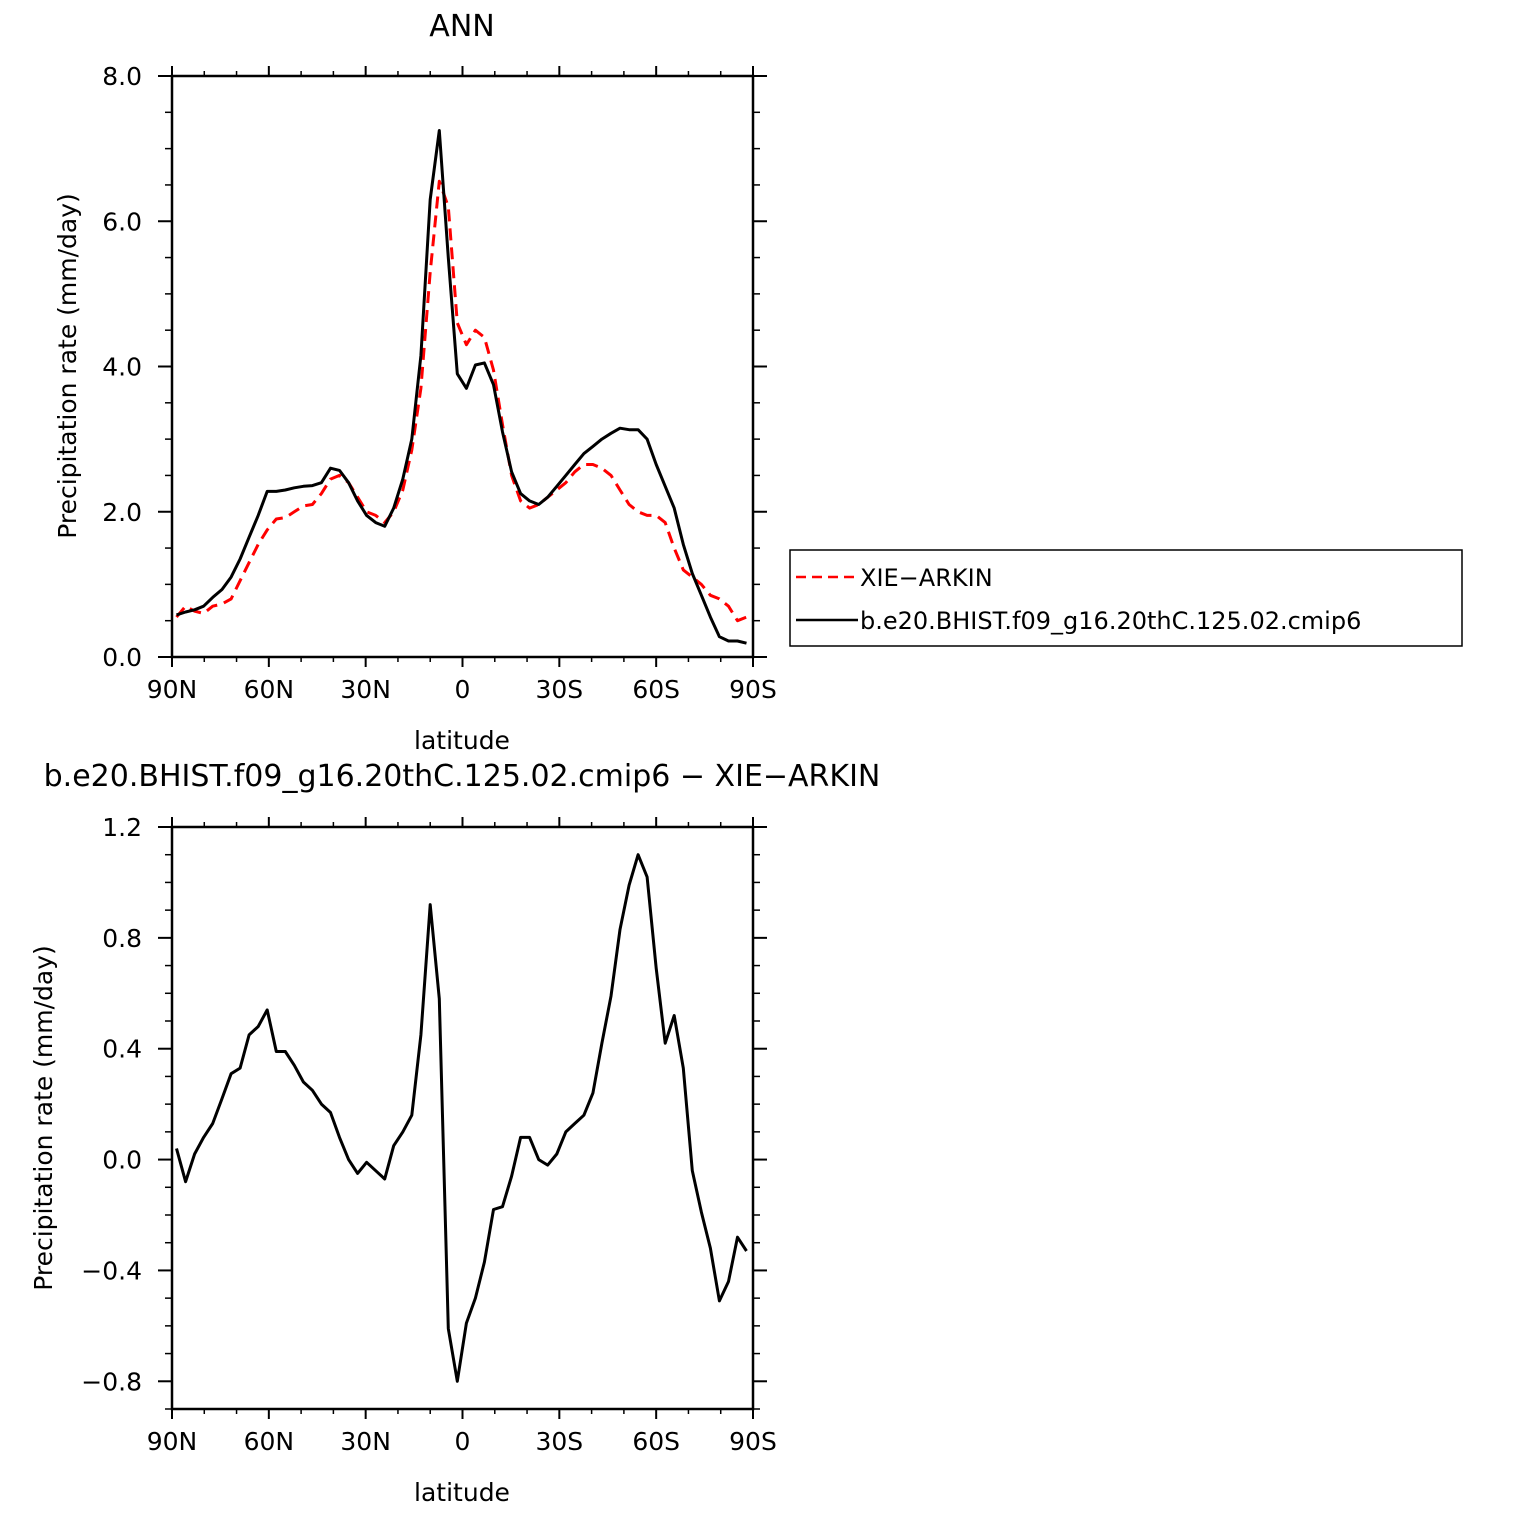 The height and width of the screenshot is (1513, 1516). What do you see at coordinates (1110, 621) in the screenshot?
I see `legend-label-model: b.e20.BHIST.f09_g16.20thC.125.02.cmip6` at bounding box center [1110, 621].